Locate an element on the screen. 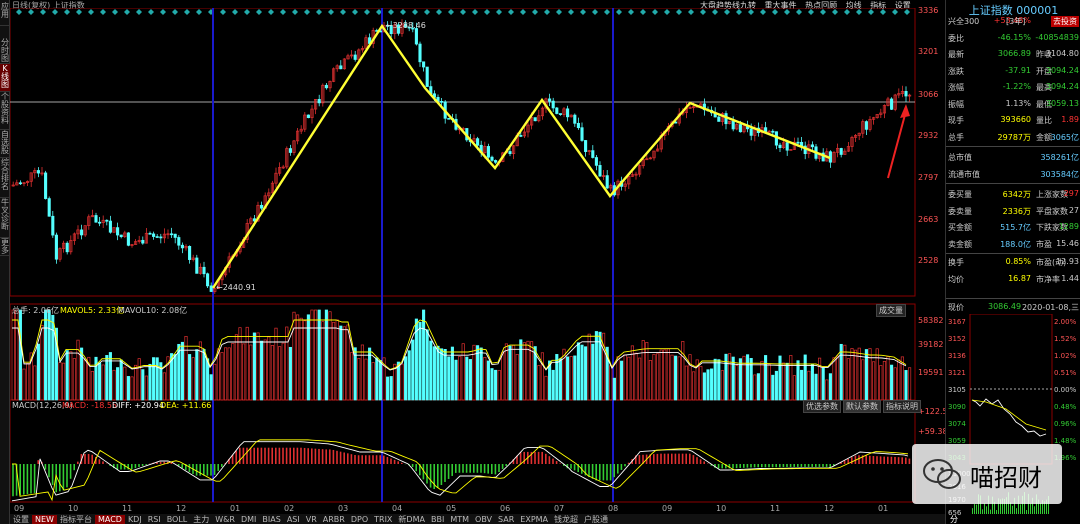 The image size is (1080, 524). bottom-tab: BIAS is located at coordinates (271, 519).